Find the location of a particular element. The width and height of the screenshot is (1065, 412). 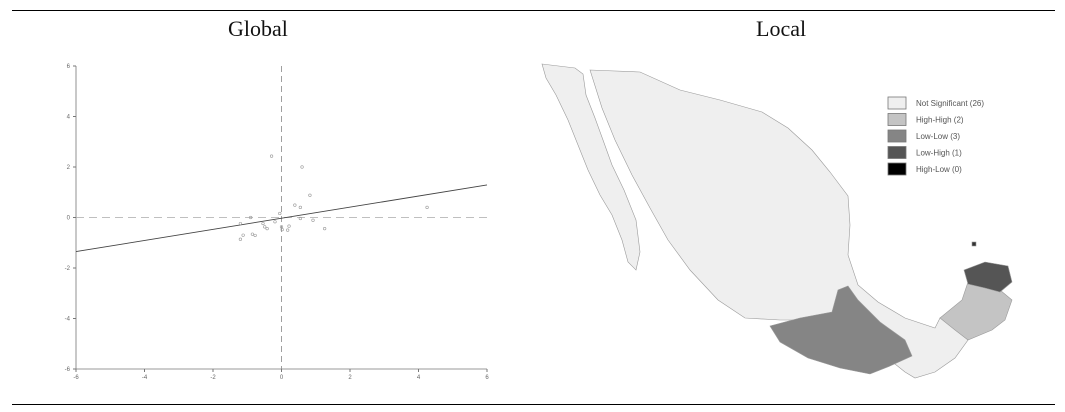

x-tick-label: -4 is located at coordinates (145, 378).